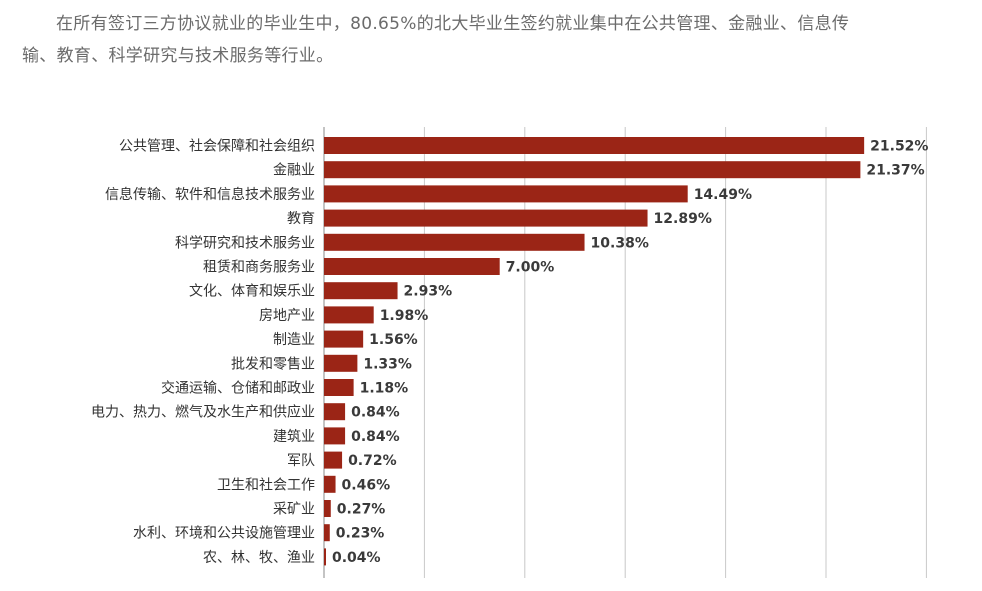  Describe the element at coordinates (273, 364) in the screenshot. I see `category-label: 批发和零售业` at that location.